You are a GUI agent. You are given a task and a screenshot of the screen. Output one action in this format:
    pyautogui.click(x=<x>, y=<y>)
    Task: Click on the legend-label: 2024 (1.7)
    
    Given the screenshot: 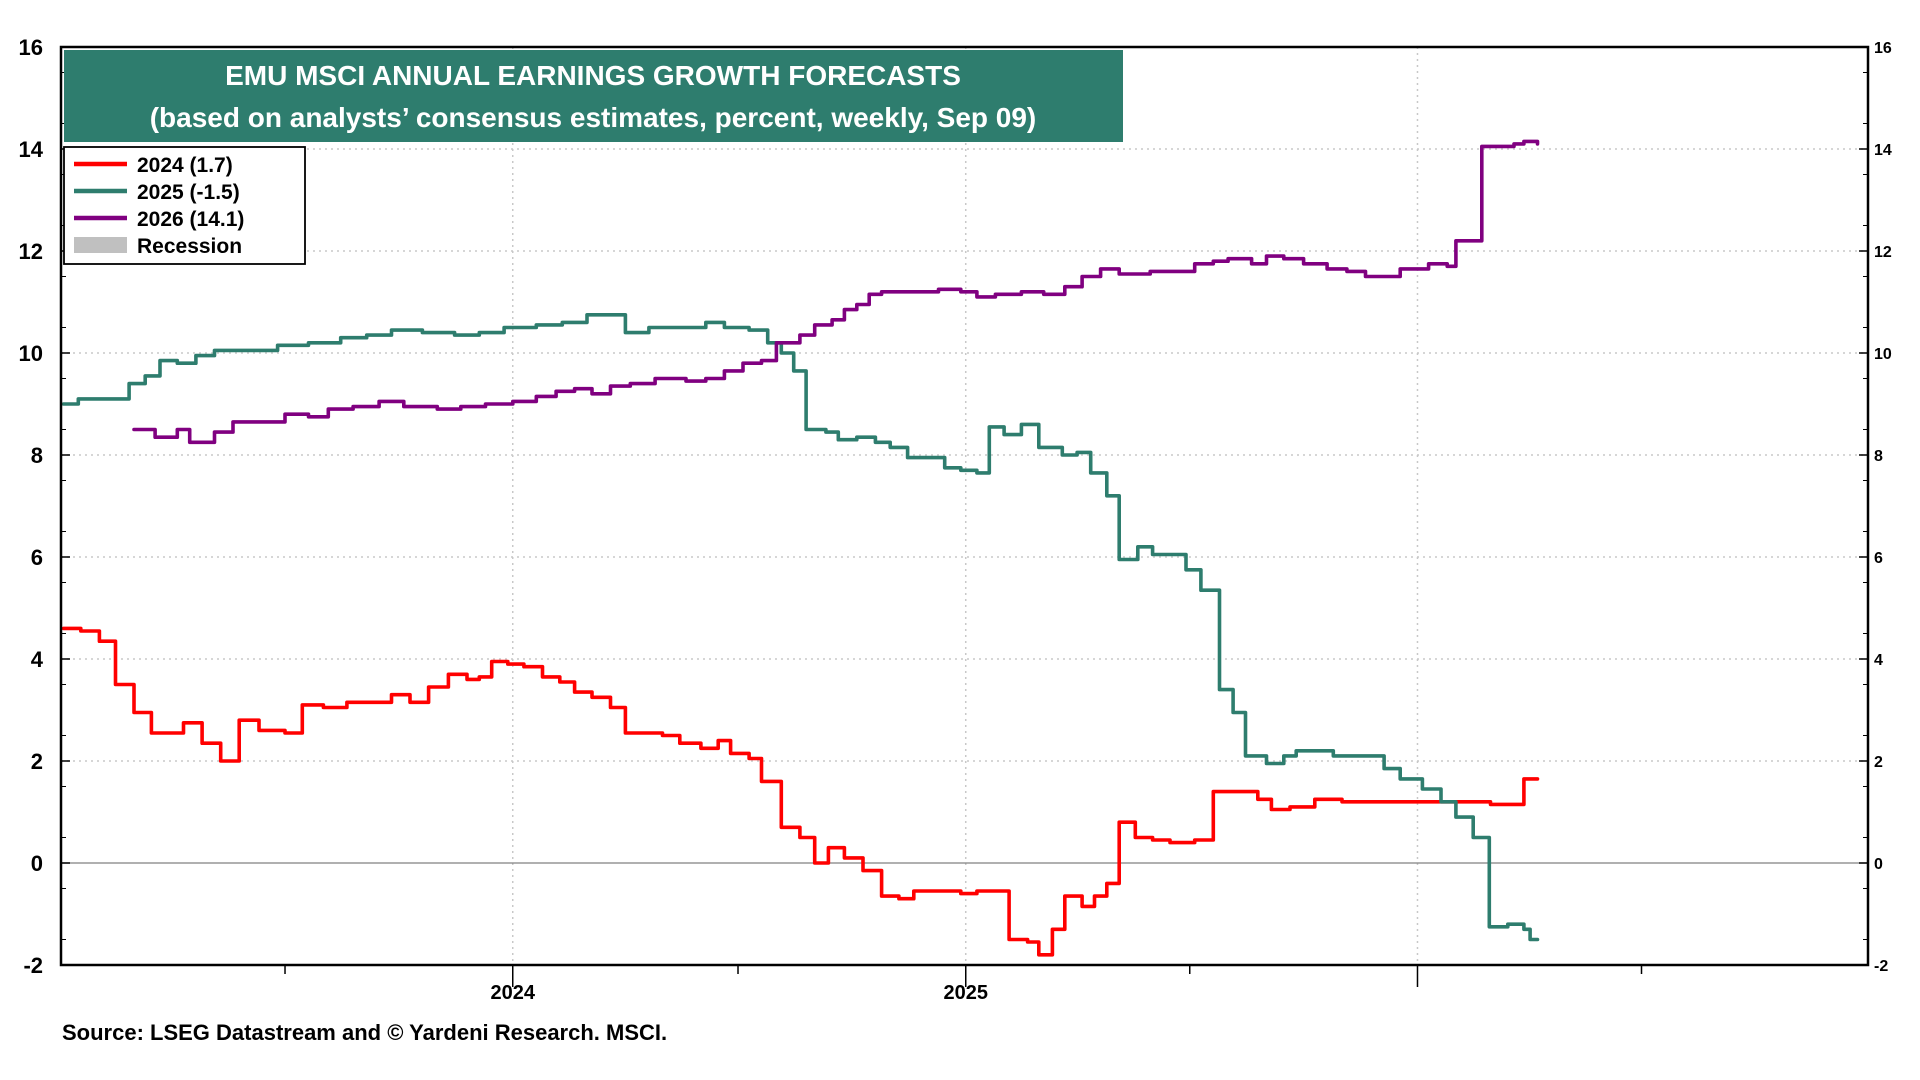 What is the action you would take?
    pyautogui.click(x=185, y=165)
    